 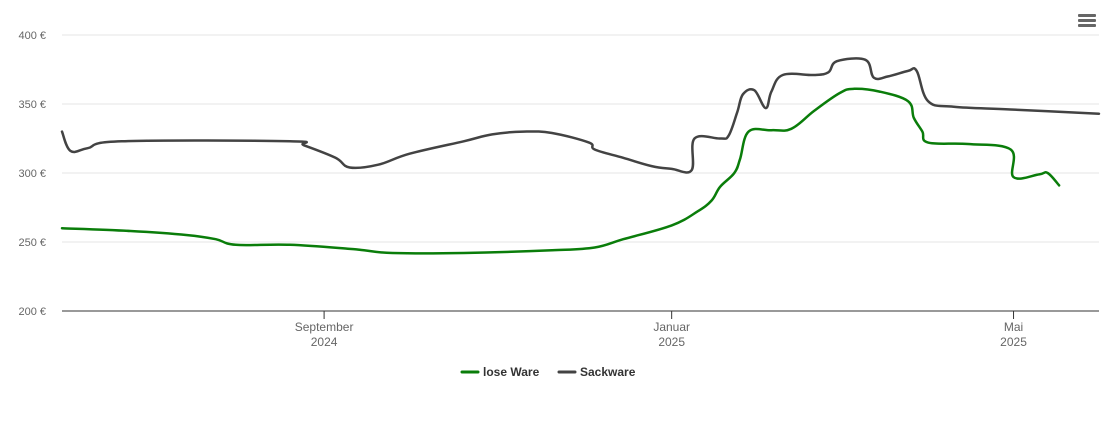 I want to click on legend-item-label: lose Ware, so click(x=511, y=372).